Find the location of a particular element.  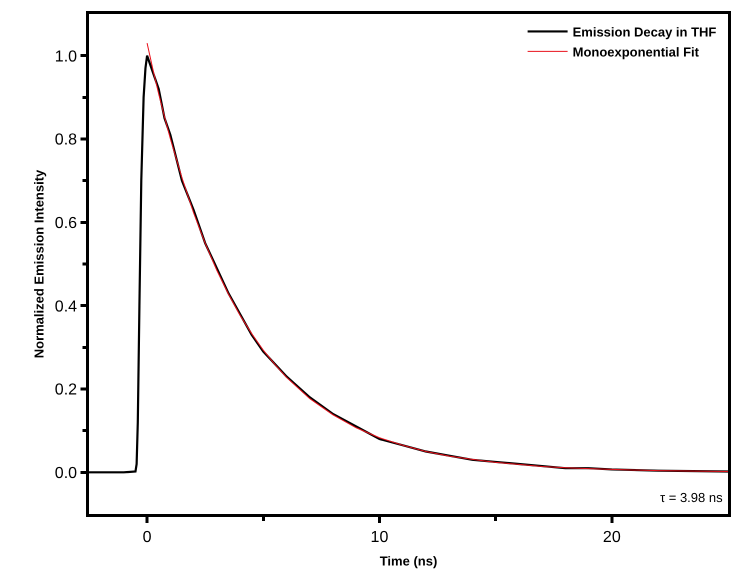

y-axis-title: Normalized Emission Intensity is located at coordinates (39, 263).